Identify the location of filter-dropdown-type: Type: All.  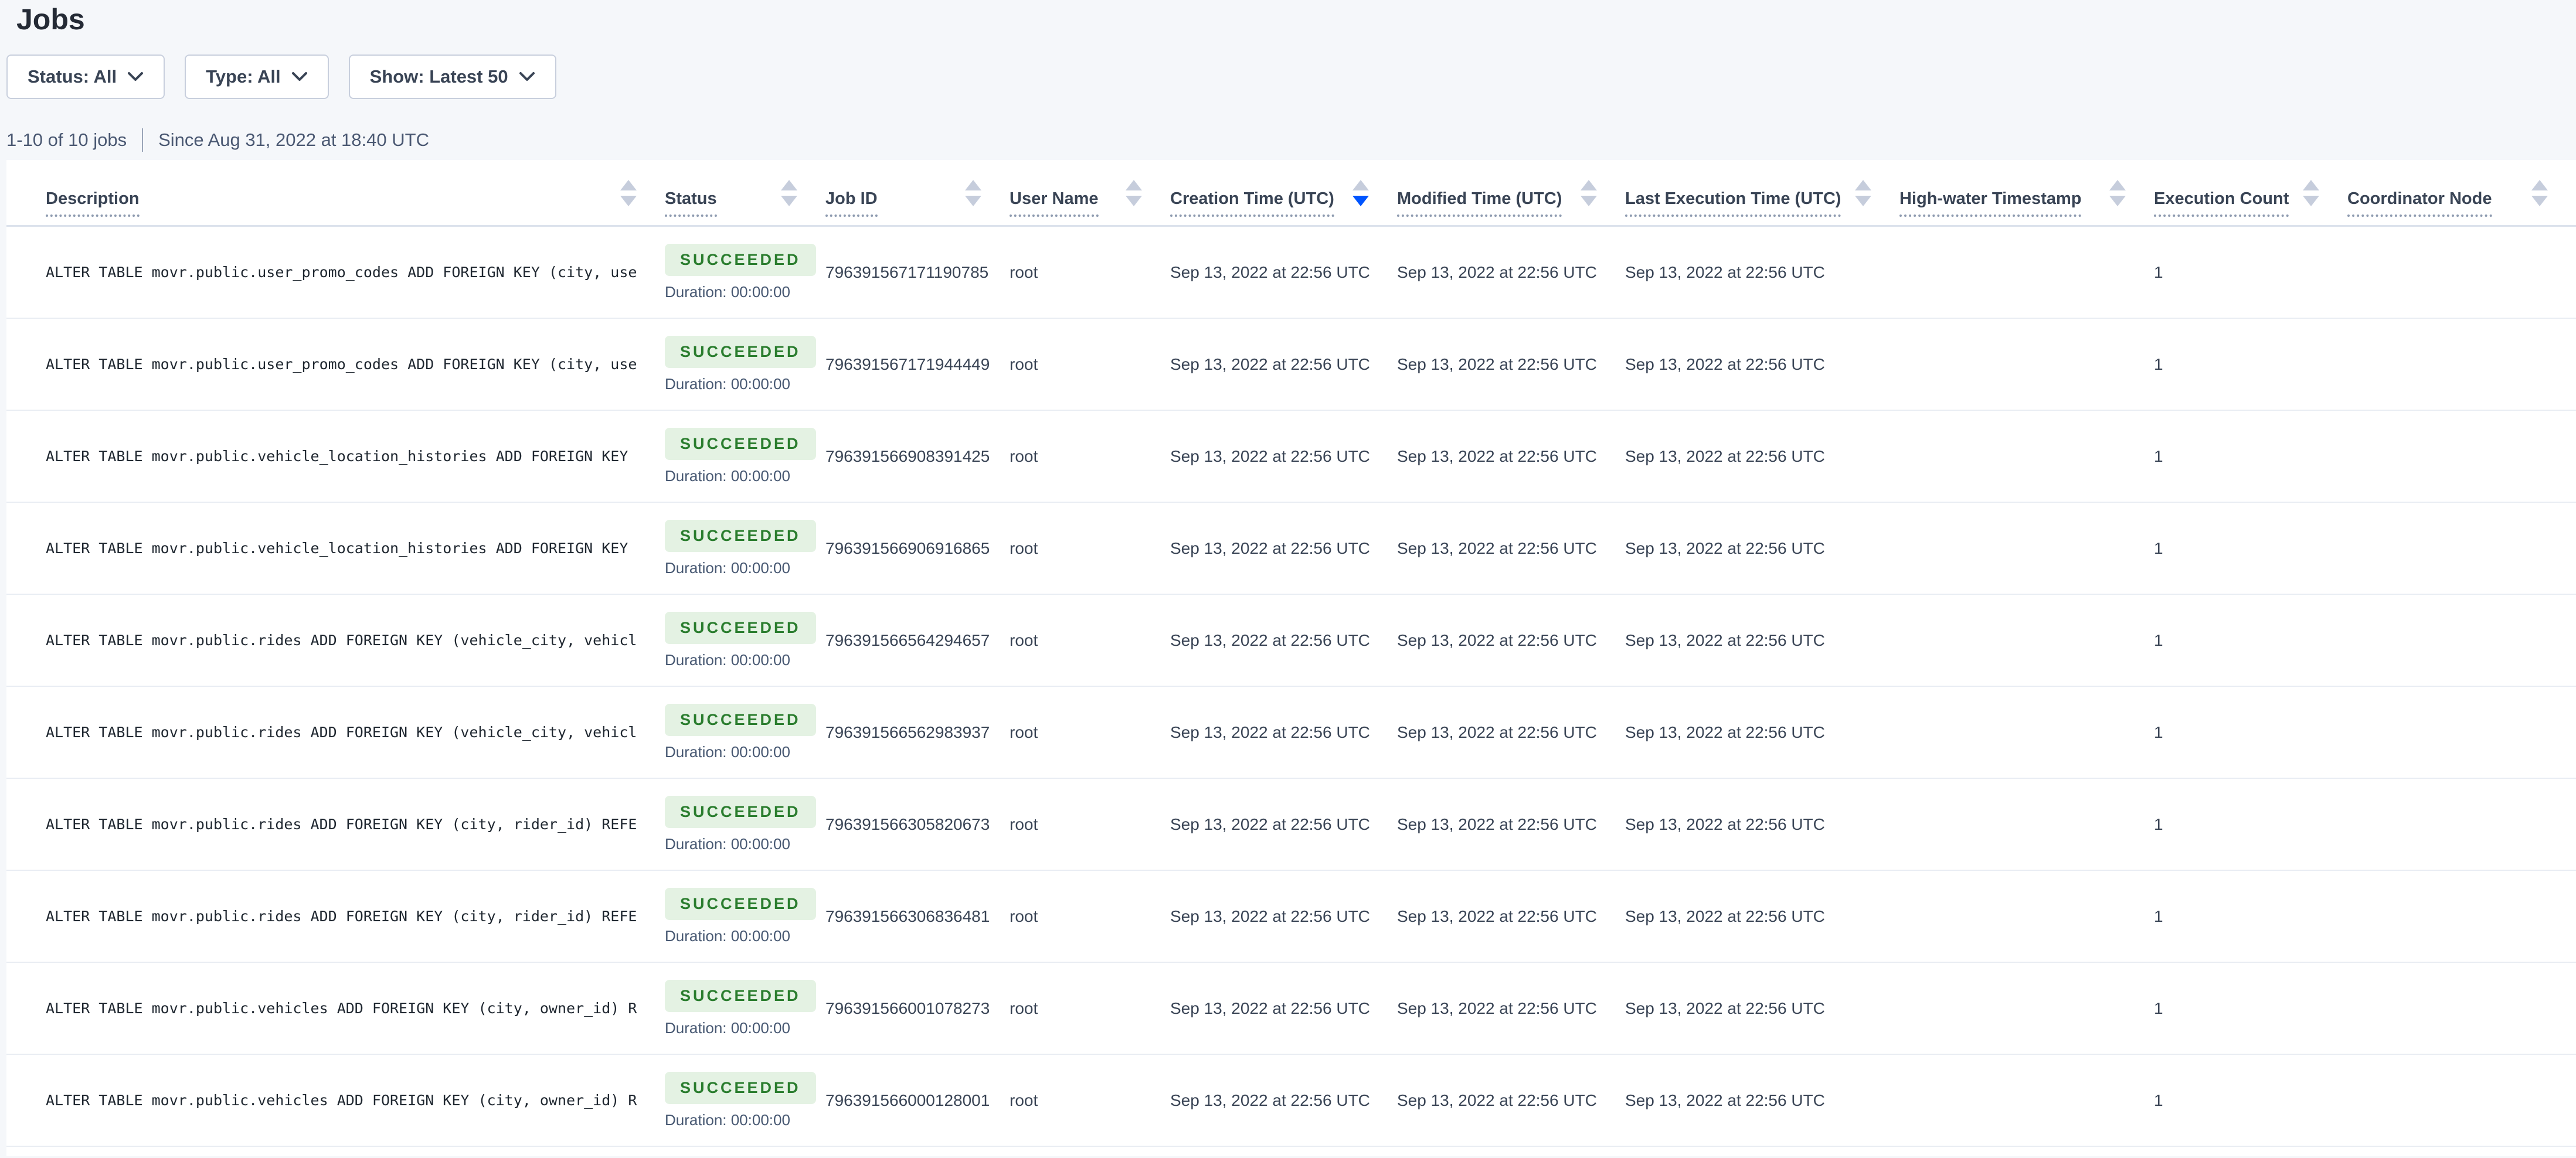
(257, 77).